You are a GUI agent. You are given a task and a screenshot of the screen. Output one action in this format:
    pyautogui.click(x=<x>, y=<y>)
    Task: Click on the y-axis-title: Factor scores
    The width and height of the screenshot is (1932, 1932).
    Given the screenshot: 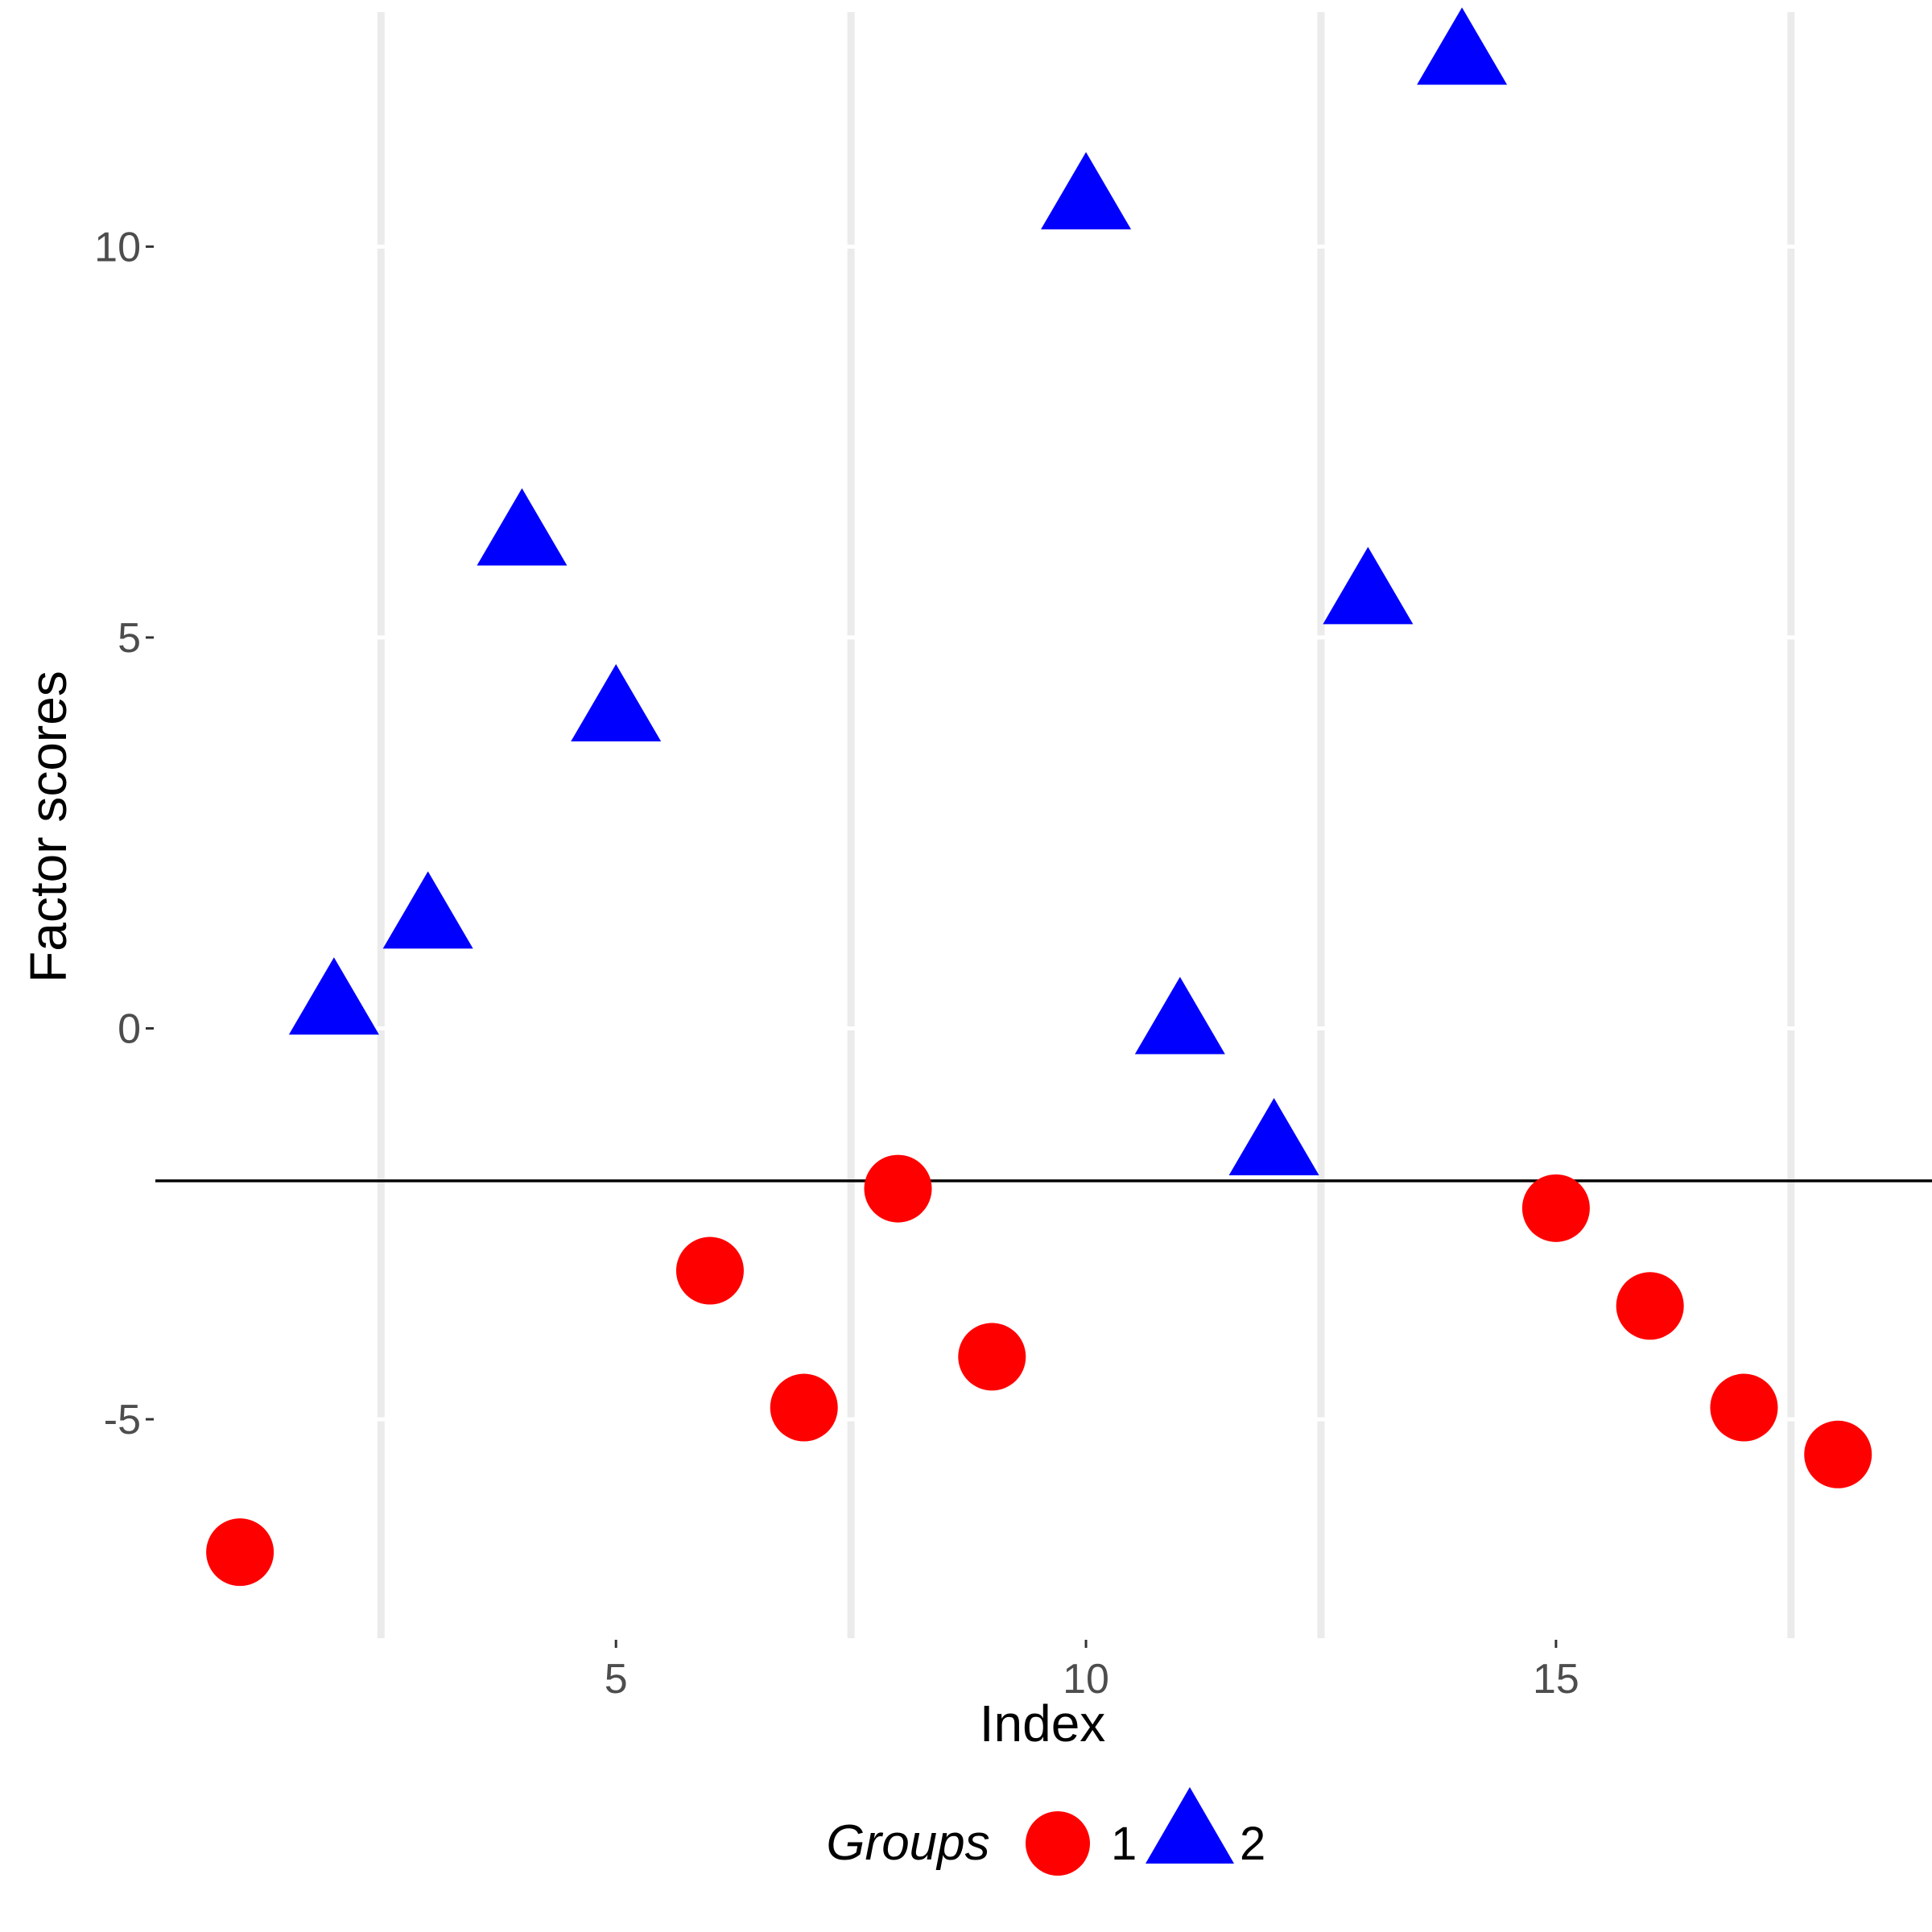 What is the action you would take?
    pyautogui.click(x=48, y=827)
    